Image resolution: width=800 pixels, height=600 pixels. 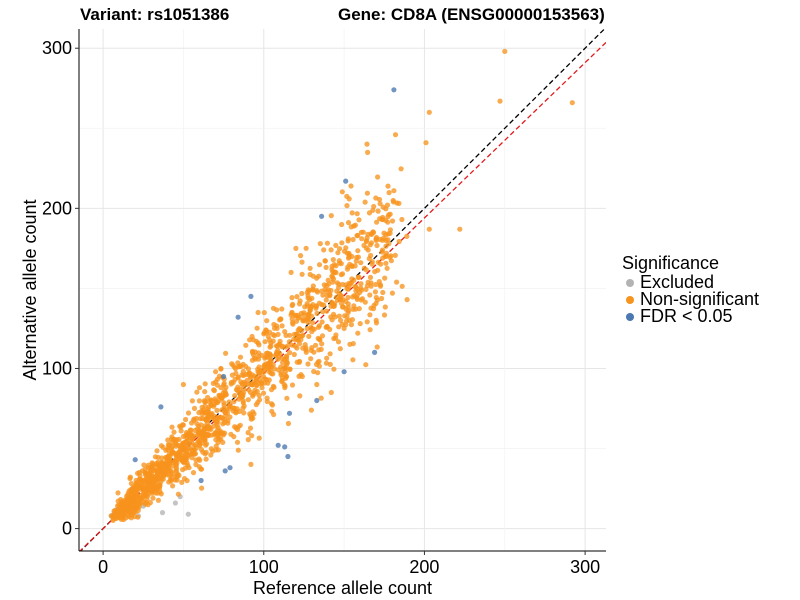 What do you see at coordinates (57, 48) in the screenshot?
I see `y-tick-label: 300` at bounding box center [57, 48].